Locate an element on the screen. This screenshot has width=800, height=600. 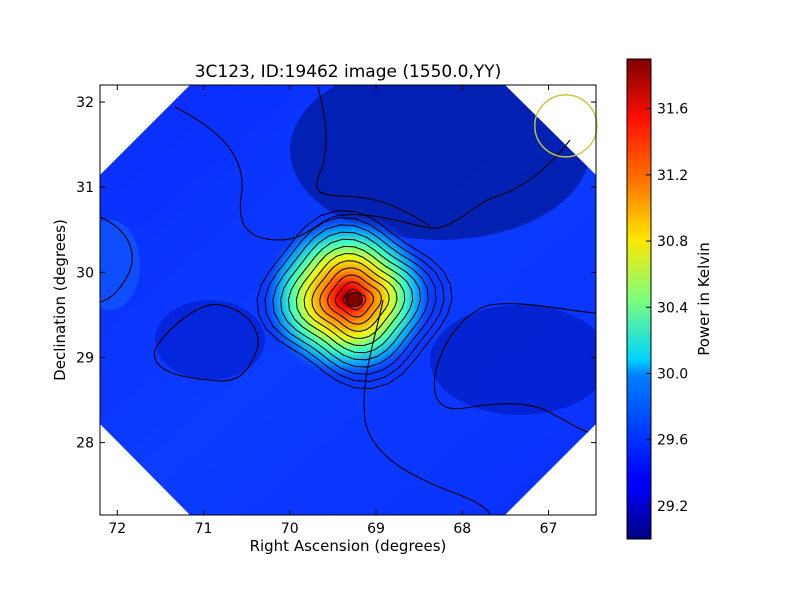
peak-contours is located at coordinates (354, 300).